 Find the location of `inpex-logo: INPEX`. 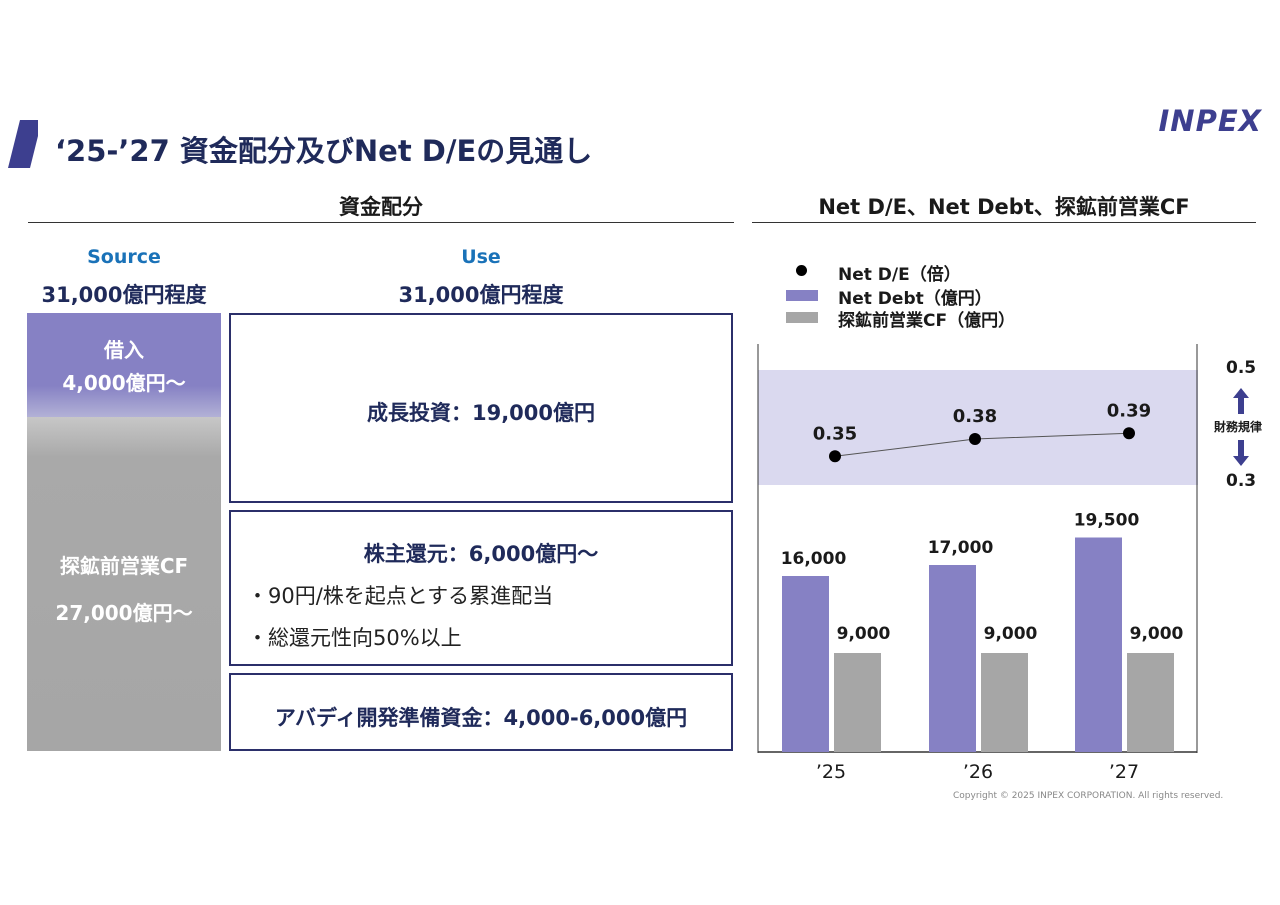

inpex-logo: INPEX is located at coordinates (1210, 121).